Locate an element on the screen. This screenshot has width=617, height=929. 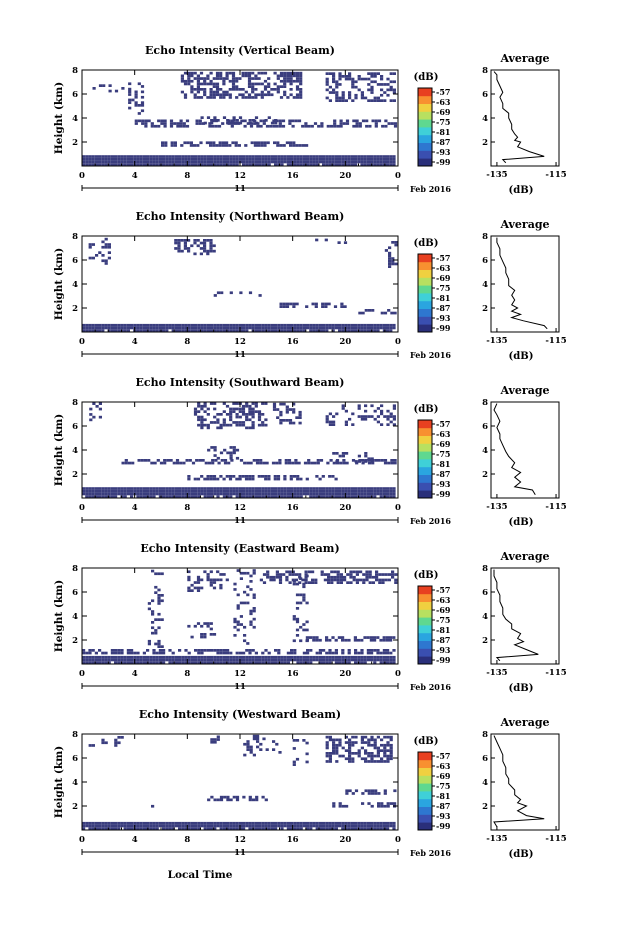
y-axis-label: Height (km) is located at coordinates (59, 616).